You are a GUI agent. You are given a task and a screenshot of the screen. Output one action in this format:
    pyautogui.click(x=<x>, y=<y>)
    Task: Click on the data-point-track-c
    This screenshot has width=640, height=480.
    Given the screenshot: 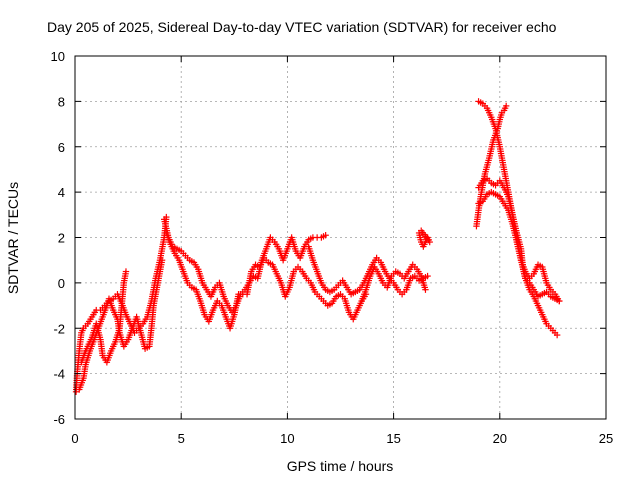 What is the action you would take?
    pyautogui.click(x=126, y=271)
    